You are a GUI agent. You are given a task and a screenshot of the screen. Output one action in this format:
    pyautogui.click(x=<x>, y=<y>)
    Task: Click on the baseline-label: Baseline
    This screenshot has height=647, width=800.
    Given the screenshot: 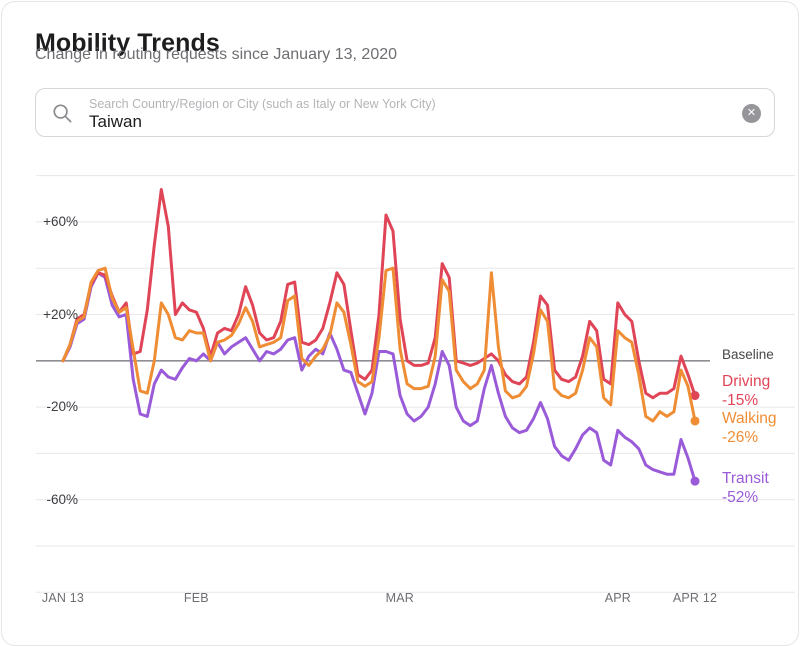 What is the action you would take?
    pyautogui.click(x=748, y=354)
    